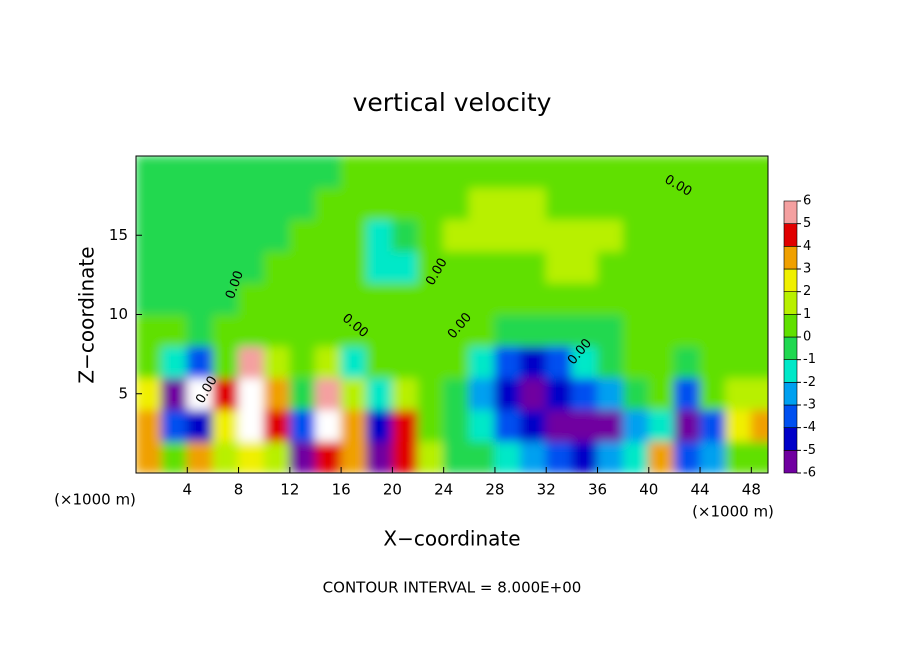  Describe the element at coordinates (809, 450) in the screenshot. I see `colorbar-label: -5` at that location.